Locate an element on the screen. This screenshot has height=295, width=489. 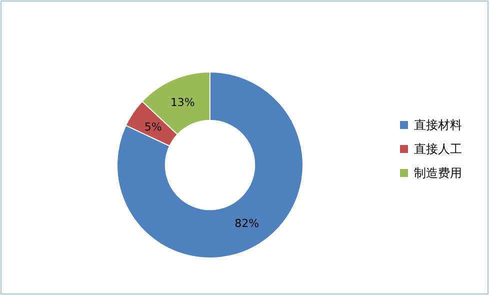
data-label: 13% is located at coordinates (182, 102).